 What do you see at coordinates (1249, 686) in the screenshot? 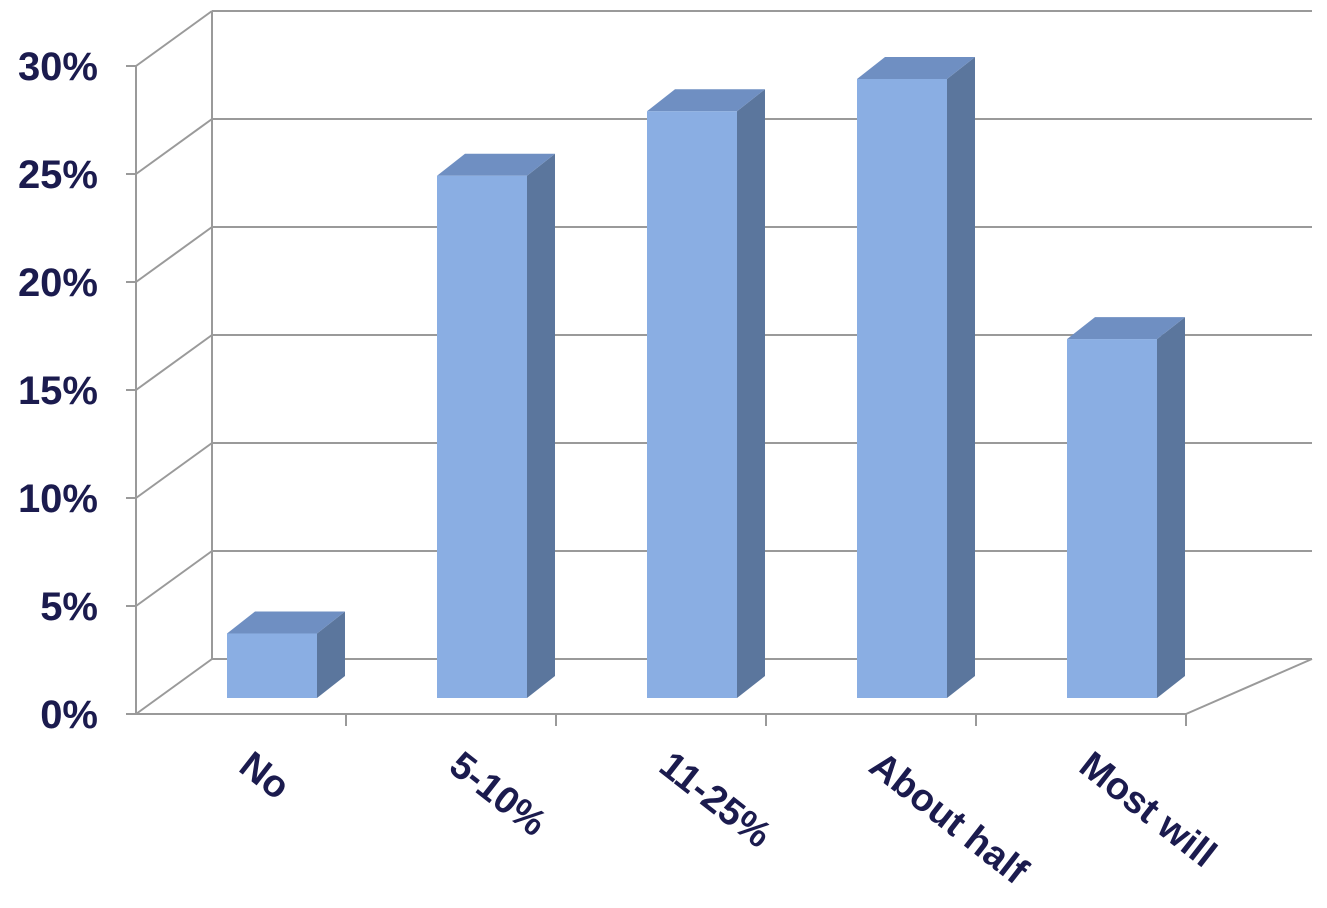
I see `floor-right-edge` at bounding box center [1249, 686].